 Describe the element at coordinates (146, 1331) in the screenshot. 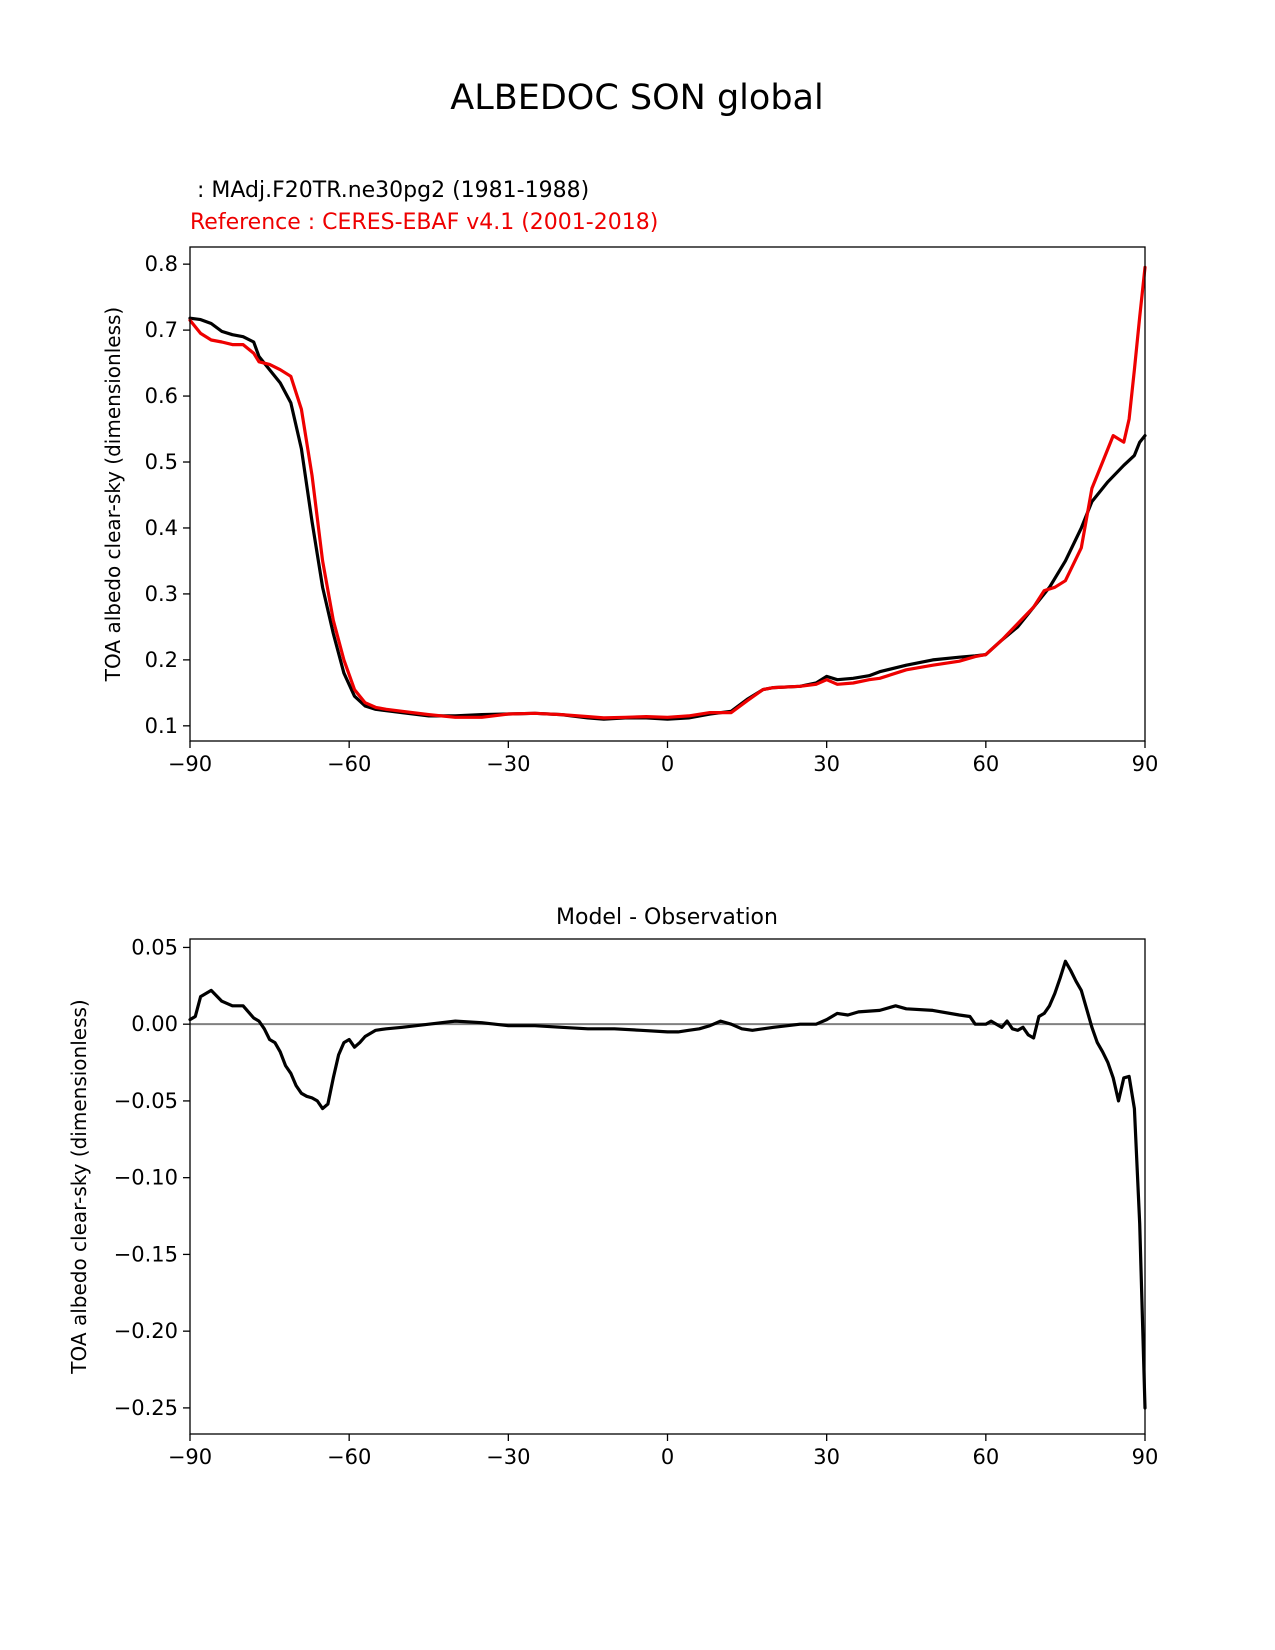

I see `bottom-y-tick-label: −0.20` at that location.